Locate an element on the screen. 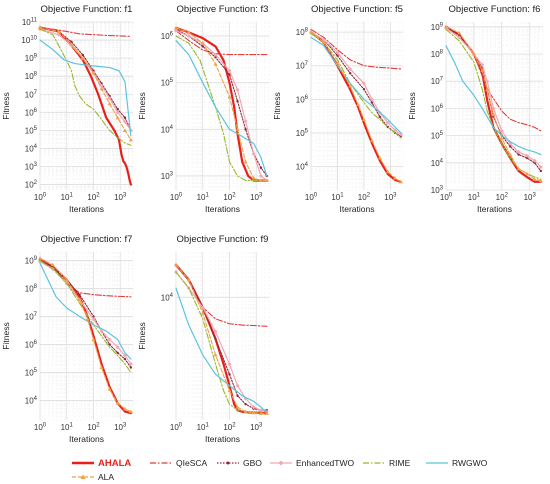 The image size is (550, 484). legend-label: ALA is located at coordinates (106, 477).